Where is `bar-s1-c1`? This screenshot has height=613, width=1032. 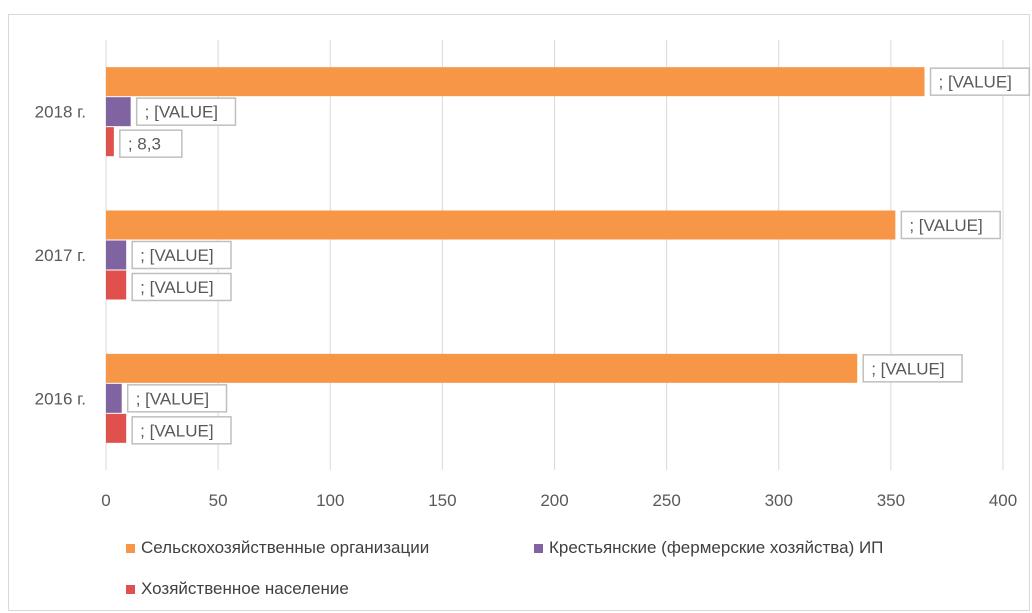
bar-s1-c1 is located at coordinates (116, 255).